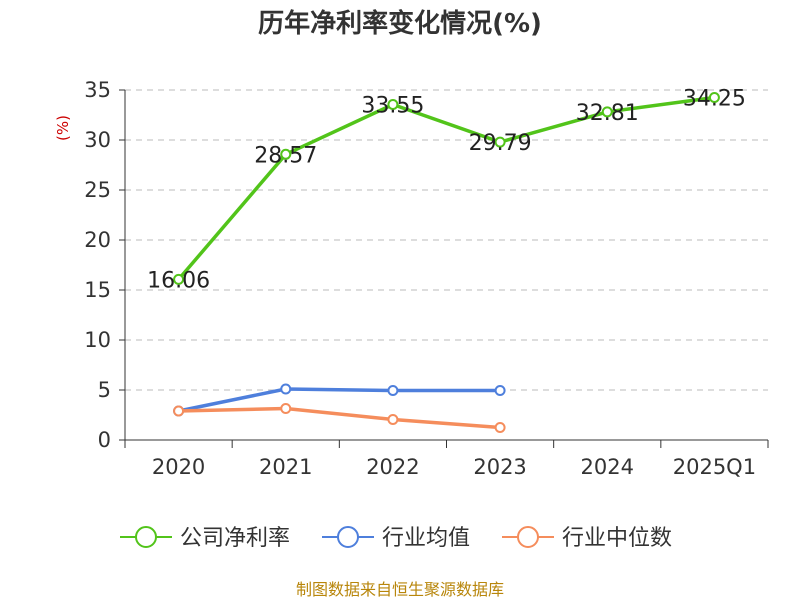 The width and height of the screenshot is (800, 600). Describe the element at coordinates (63, 128) in the screenshot. I see `y-axis-label: (%)` at that location.